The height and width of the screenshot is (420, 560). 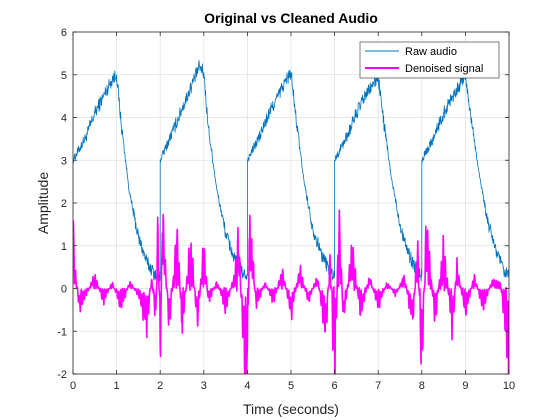 I want to click on y-tick-label: 6, so click(x=64, y=33).